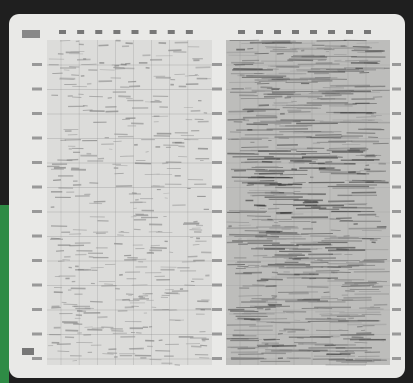 The image size is (413, 383). Describe the element at coordinates (4, 294) in the screenshot. I see `green-strip` at that location.